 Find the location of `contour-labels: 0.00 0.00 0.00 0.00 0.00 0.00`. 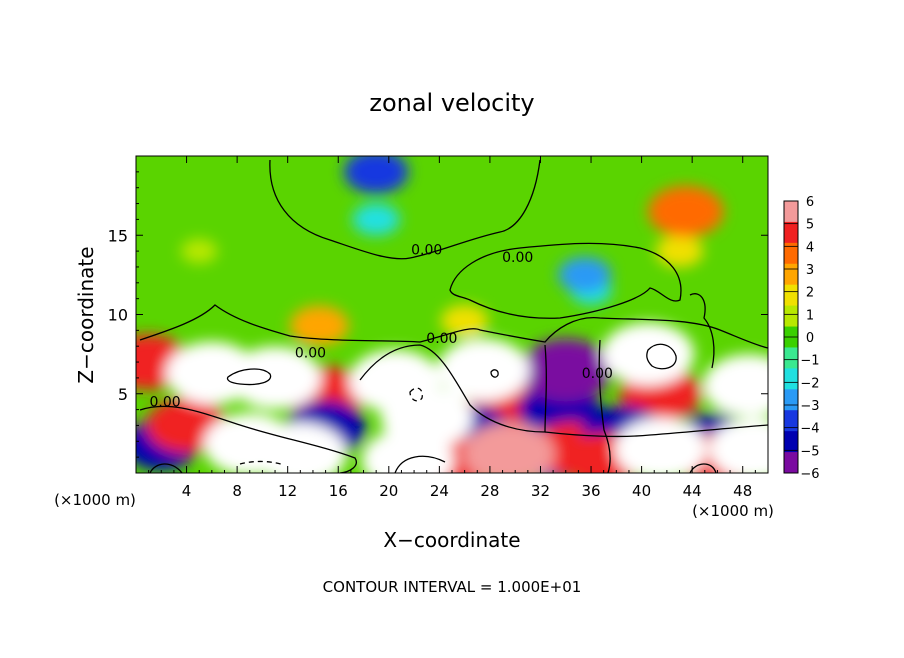

contour-labels: 0.00 0.00 0.00 0.00 0.00 0.00 is located at coordinates (380, 326).